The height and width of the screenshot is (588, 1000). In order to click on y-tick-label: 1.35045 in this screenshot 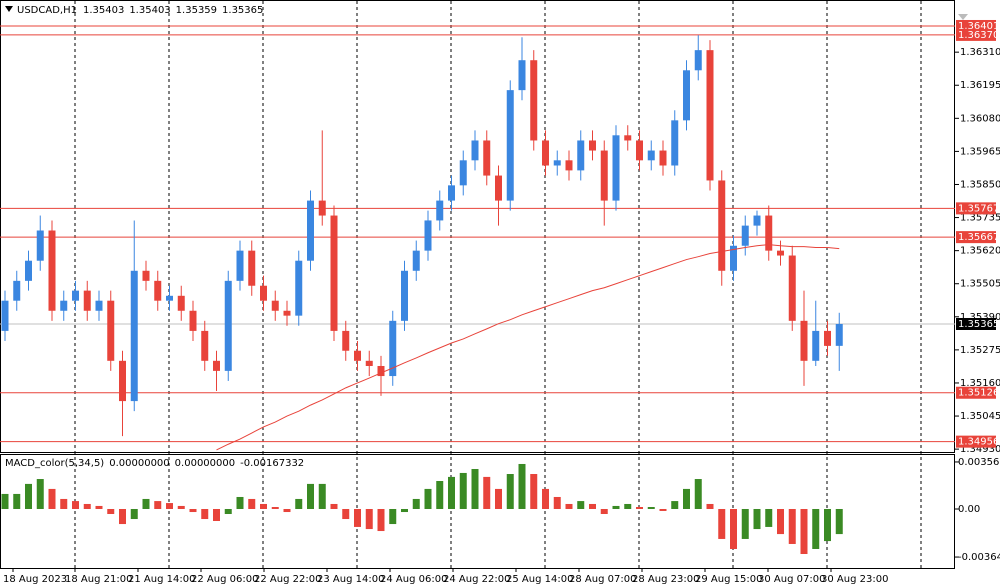, I will do `click(980, 416)`.